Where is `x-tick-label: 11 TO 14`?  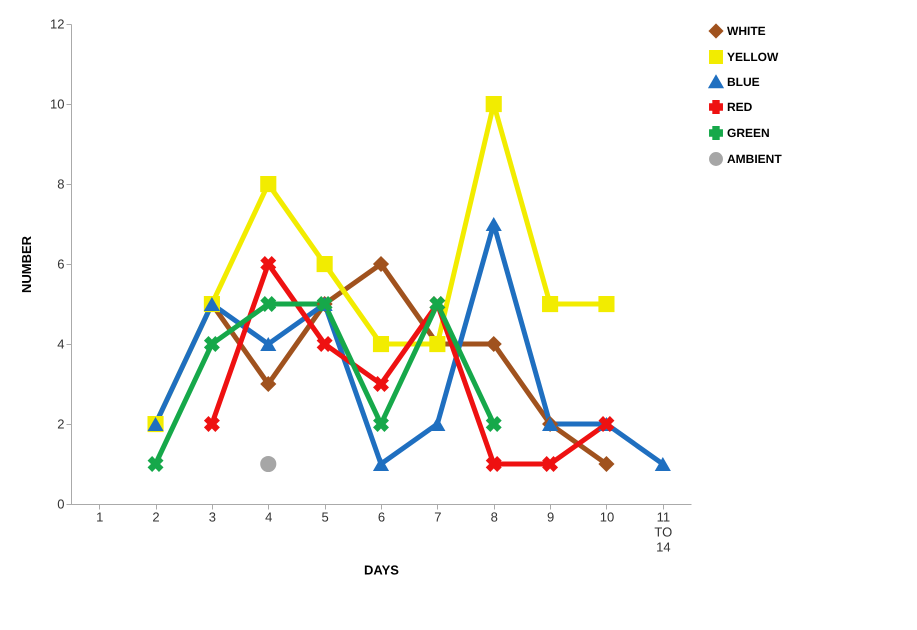 x-tick-label: 11 TO 14 is located at coordinates (663, 532).